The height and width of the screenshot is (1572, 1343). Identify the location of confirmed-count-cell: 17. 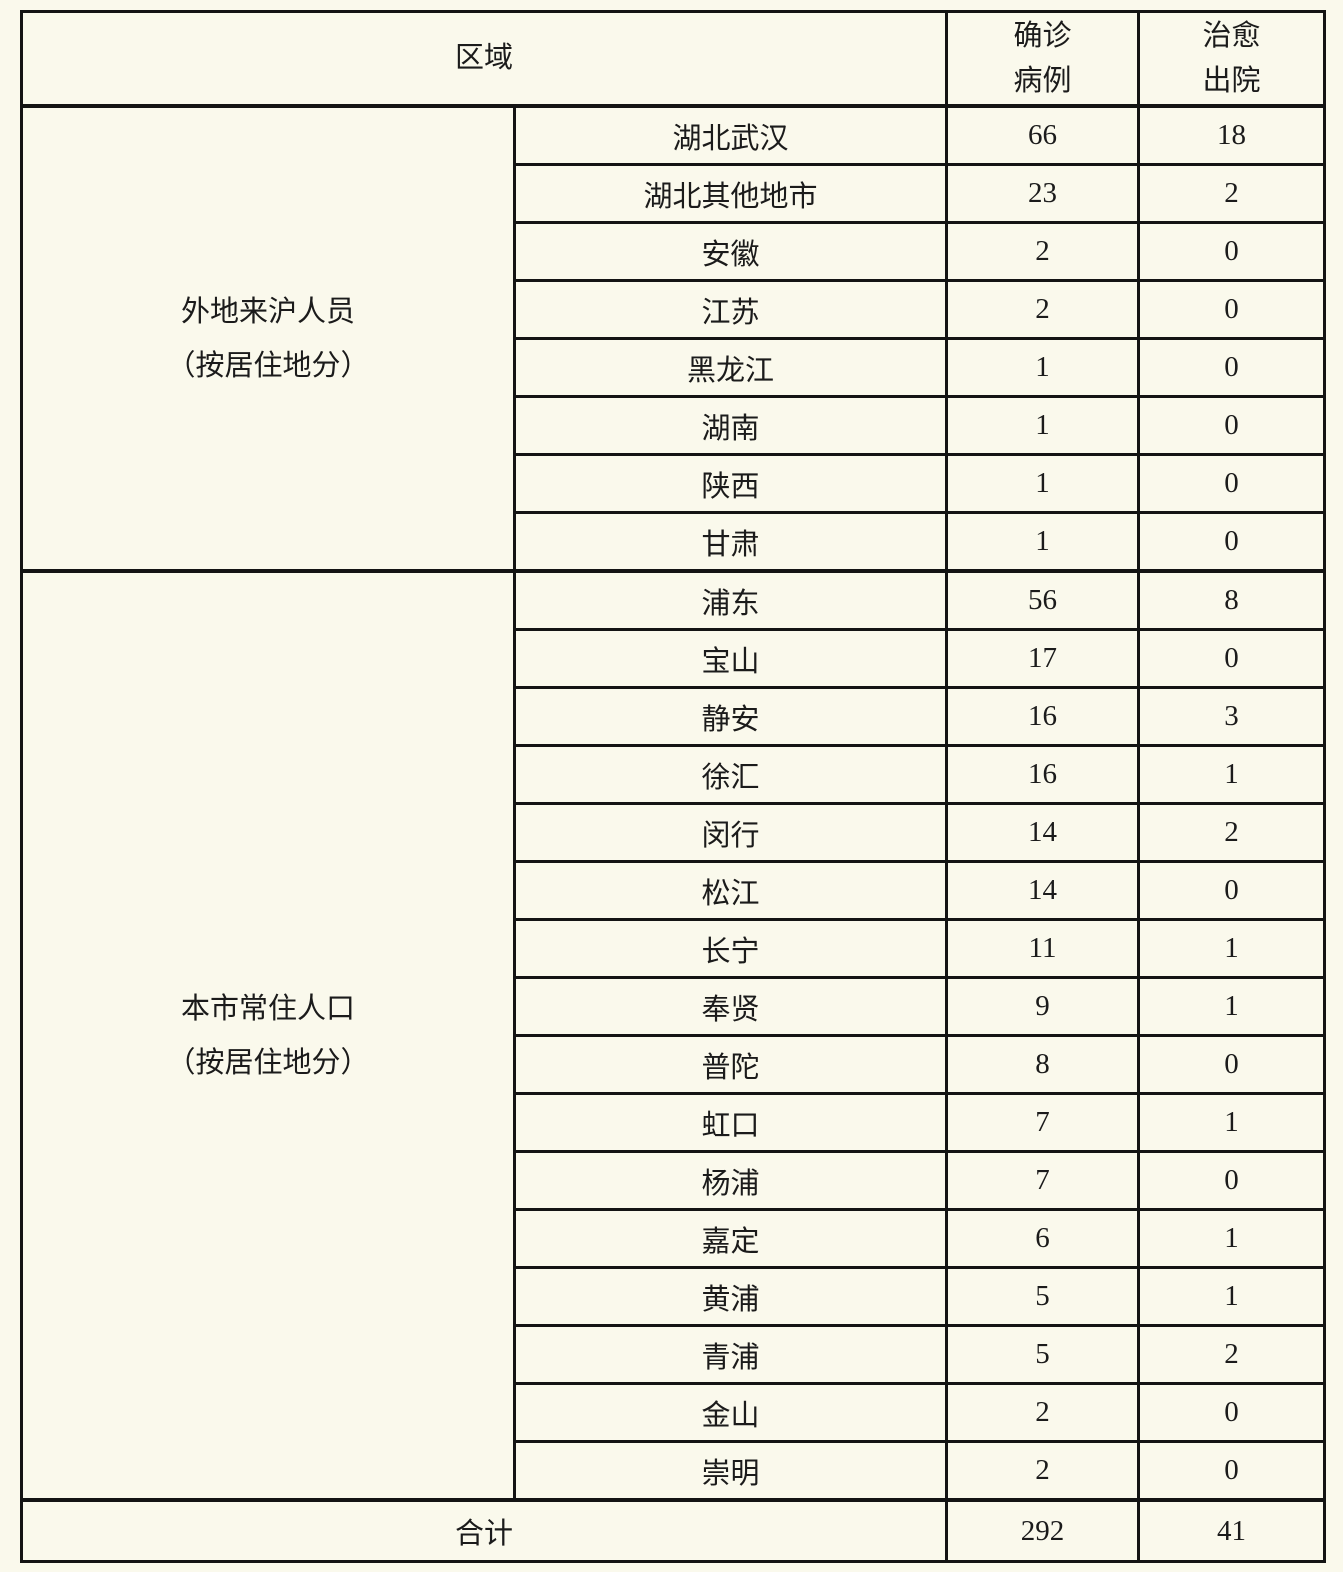
(1043, 658).